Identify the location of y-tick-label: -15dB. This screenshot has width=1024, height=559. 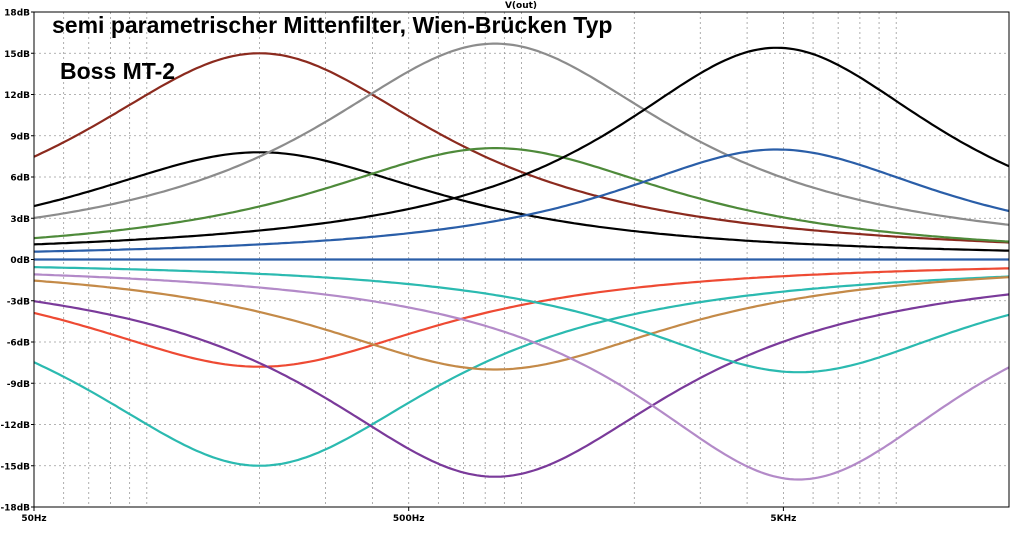
(15, 467).